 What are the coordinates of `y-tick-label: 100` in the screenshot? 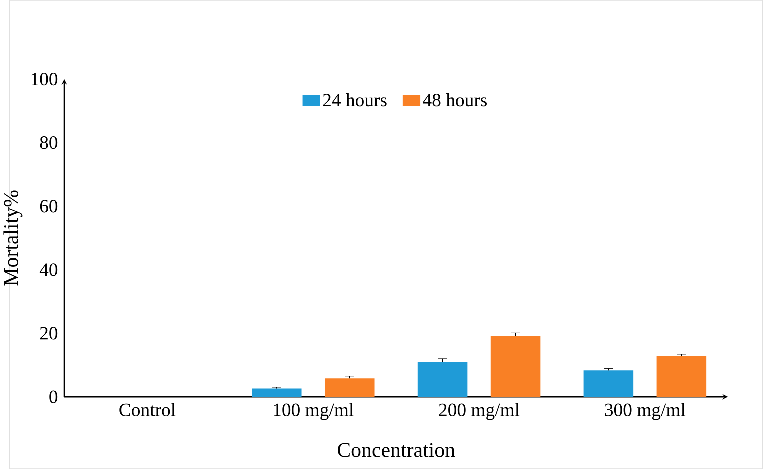 It's located at (45, 79).